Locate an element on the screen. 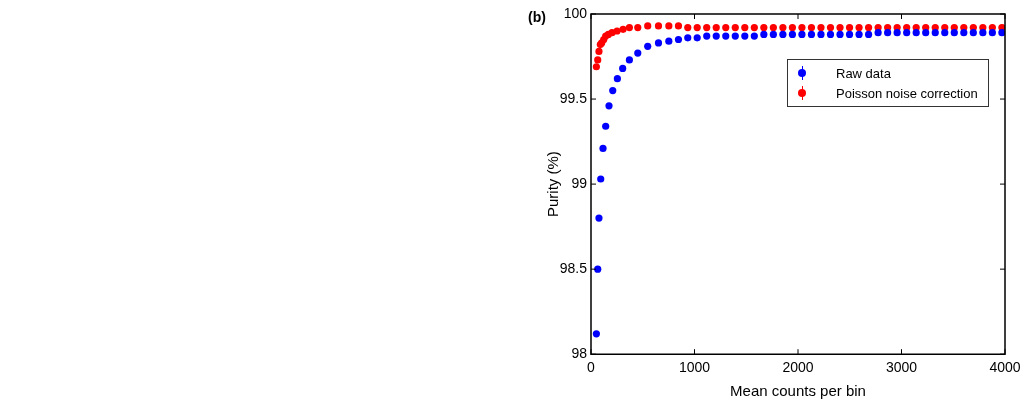 This screenshot has width=1027, height=417. x-tick-label: 0 is located at coordinates (591, 367).